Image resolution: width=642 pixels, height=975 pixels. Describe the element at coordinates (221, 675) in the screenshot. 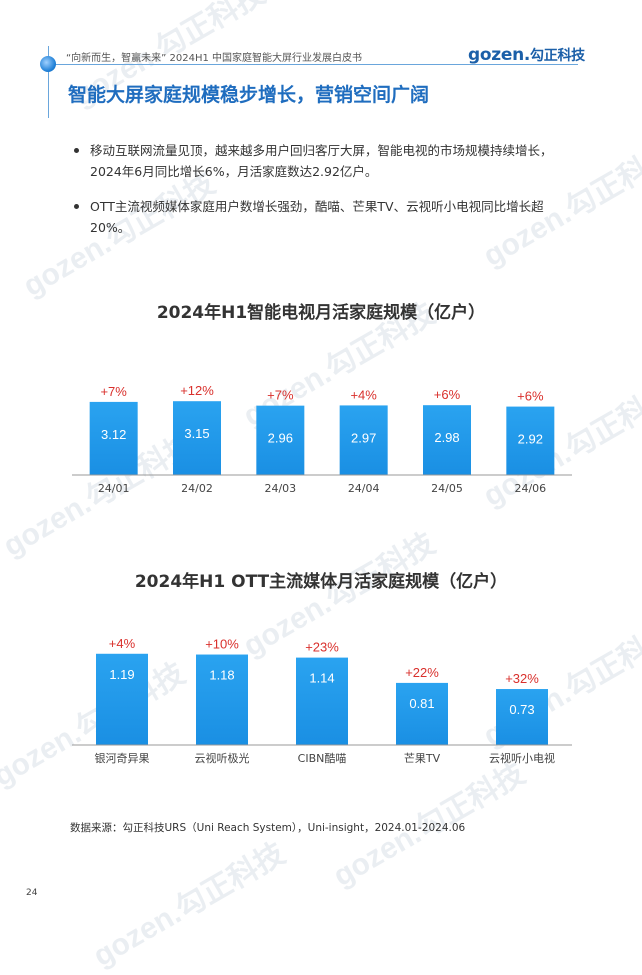

I see `bar-value-label: 1.18` at that location.